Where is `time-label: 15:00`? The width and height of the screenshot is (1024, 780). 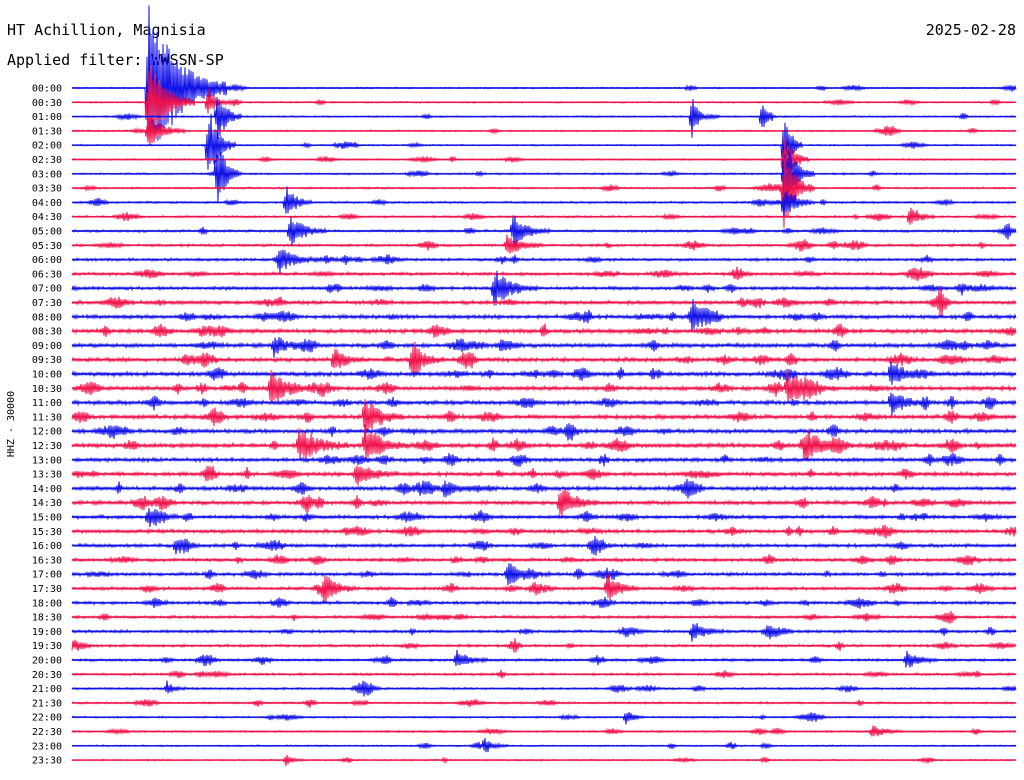
time-label: 15:00 is located at coordinates (47, 518).